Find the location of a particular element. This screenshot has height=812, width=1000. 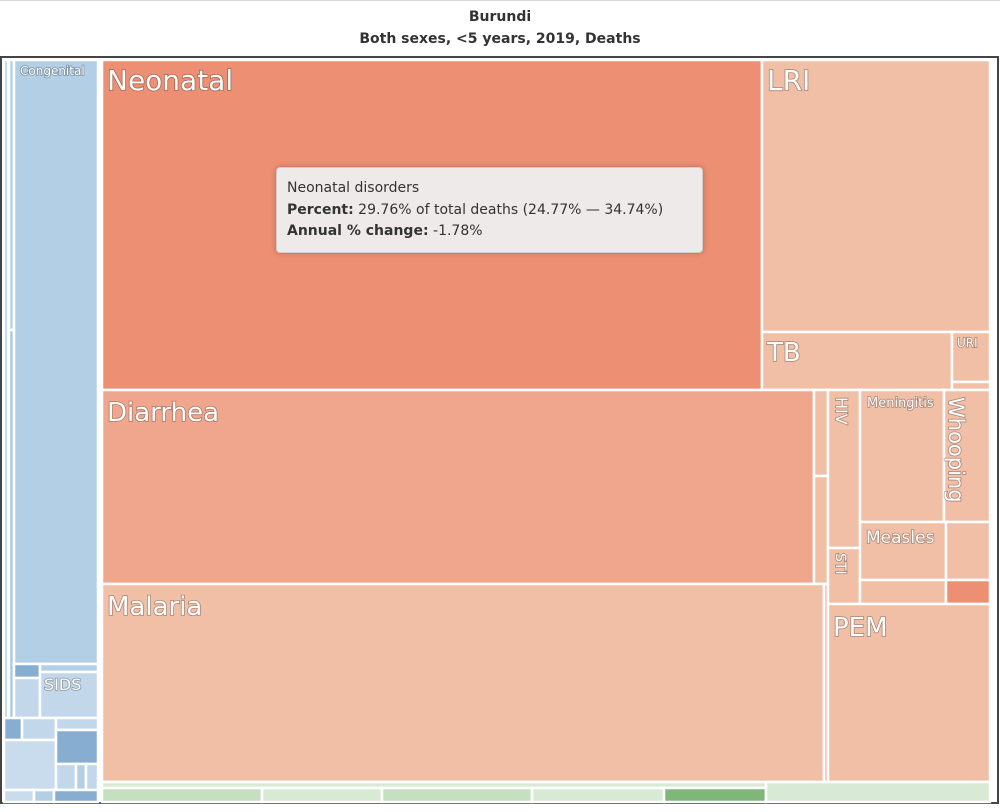

tooltip-percent-label: Percent: is located at coordinates (320, 209).